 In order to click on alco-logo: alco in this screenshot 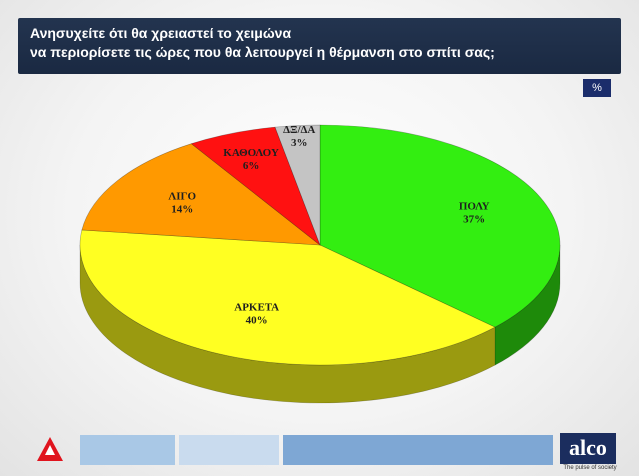, I will do `click(588, 448)`.